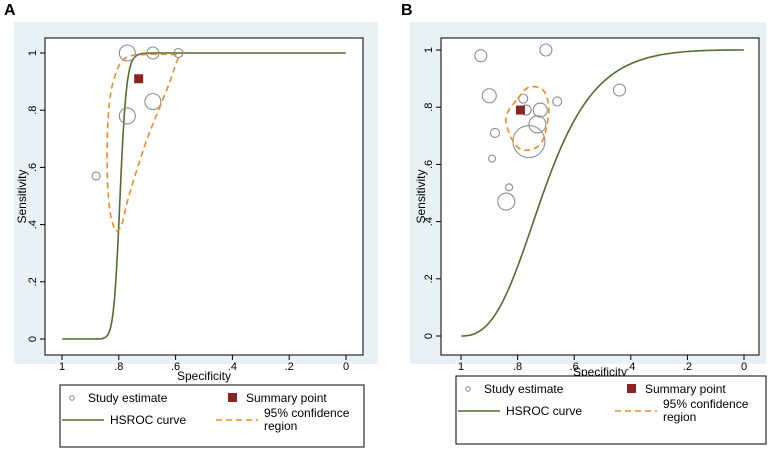  Describe the element at coordinates (33, 281) in the screenshot. I see `y-tick-label-a: .2` at that location.